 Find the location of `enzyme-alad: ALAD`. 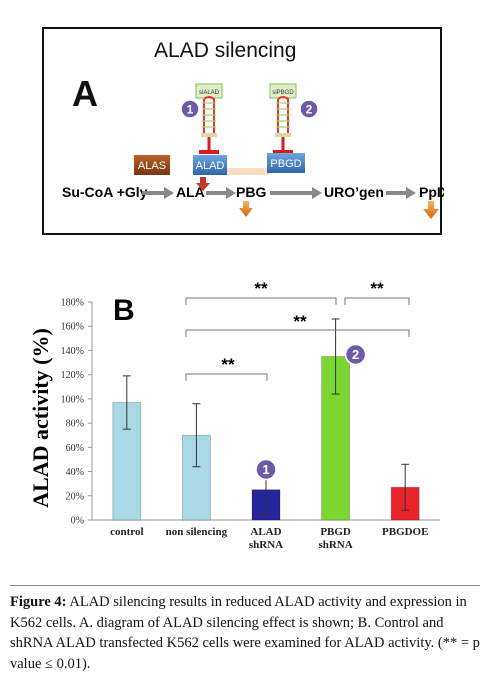

enzyme-alad: ALAD is located at coordinates (210, 165).